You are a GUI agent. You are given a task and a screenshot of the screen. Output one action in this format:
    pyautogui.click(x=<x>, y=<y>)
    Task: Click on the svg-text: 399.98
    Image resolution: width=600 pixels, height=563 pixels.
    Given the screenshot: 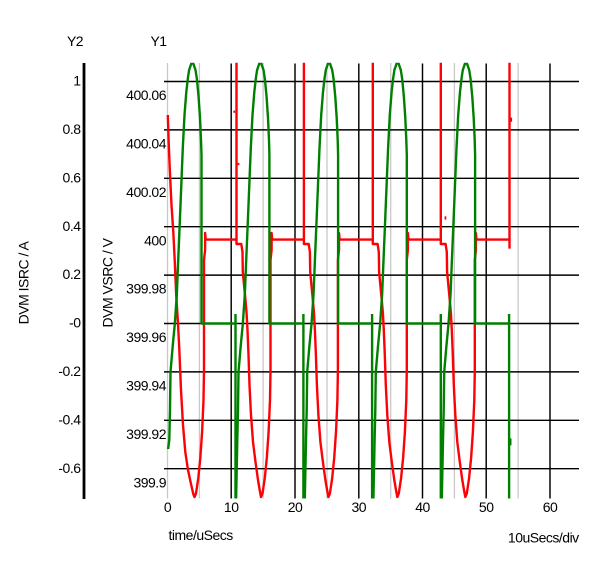 What is the action you would take?
    pyautogui.click(x=146, y=289)
    